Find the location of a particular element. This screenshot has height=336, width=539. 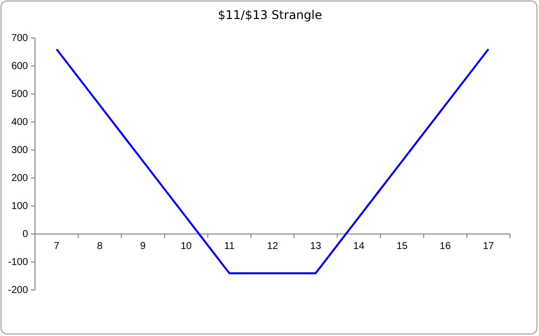

x-tick-label: 11 is located at coordinates (229, 246).